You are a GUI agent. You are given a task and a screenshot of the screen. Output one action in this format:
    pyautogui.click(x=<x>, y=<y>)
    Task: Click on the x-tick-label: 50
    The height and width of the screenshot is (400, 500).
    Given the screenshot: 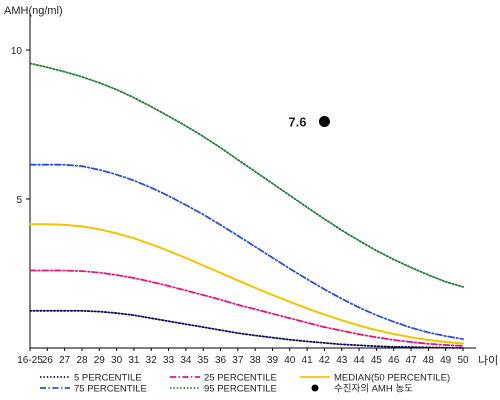 What is the action you would take?
    pyautogui.click(x=463, y=360)
    